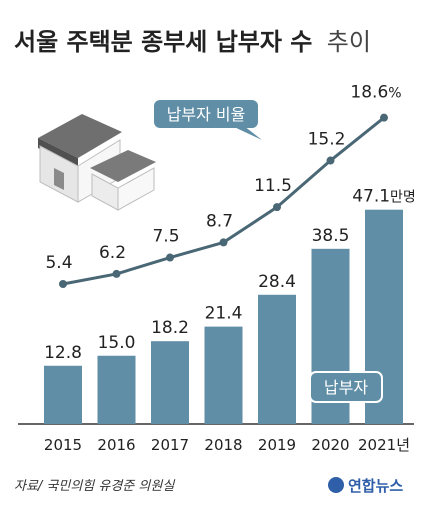 The width and height of the screenshot is (433, 505). I want to click on ratio-point-2017, so click(170, 257).